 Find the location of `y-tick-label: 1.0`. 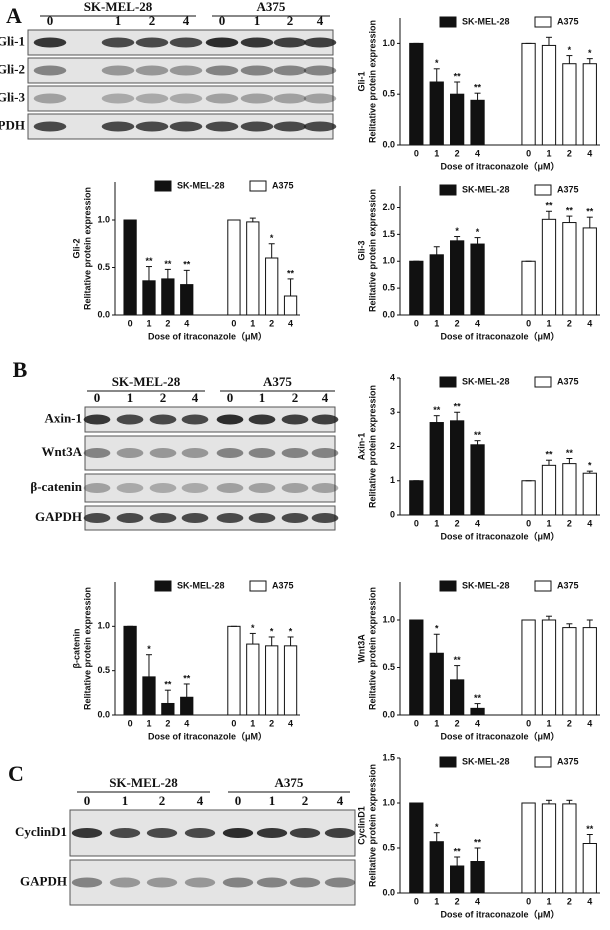

y-tick-label: 1.0 is located at coordinates (388, 43).